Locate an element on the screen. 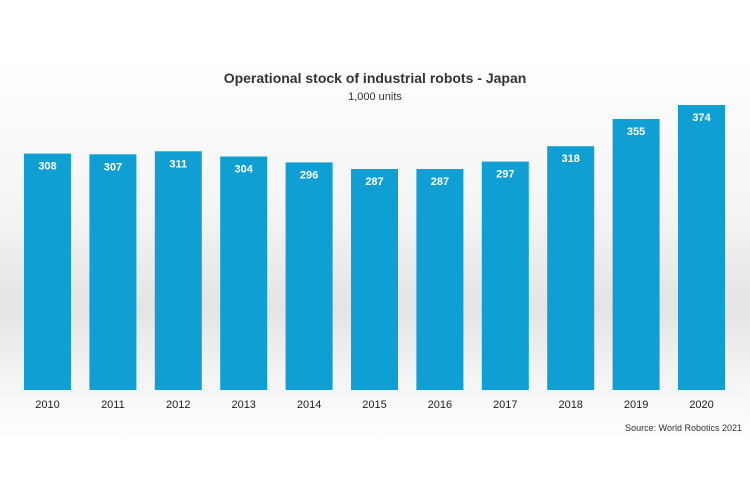  x-tick-2012: 2012 is located at coordinates (178, 405).